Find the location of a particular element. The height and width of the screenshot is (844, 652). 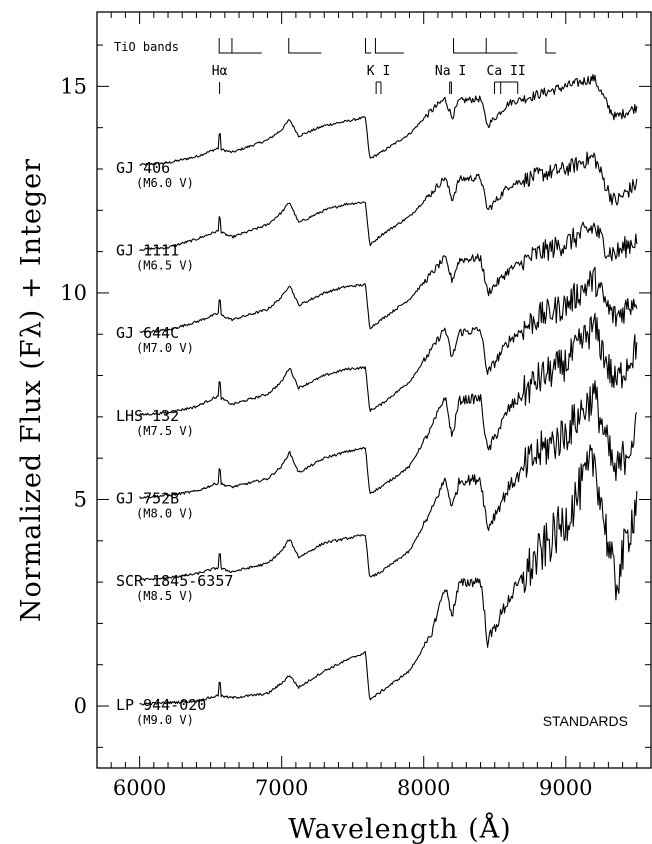

spectral-type-label: (M7.0 V) is located at coordinates (165, 348).